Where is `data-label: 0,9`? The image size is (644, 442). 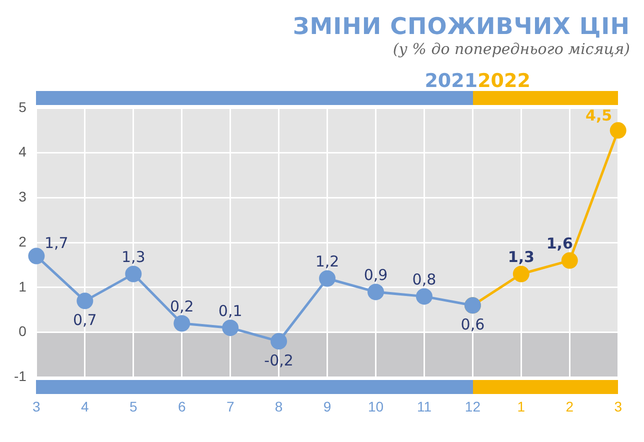
data-label: 0,9 is located at coordinates (376, 275).